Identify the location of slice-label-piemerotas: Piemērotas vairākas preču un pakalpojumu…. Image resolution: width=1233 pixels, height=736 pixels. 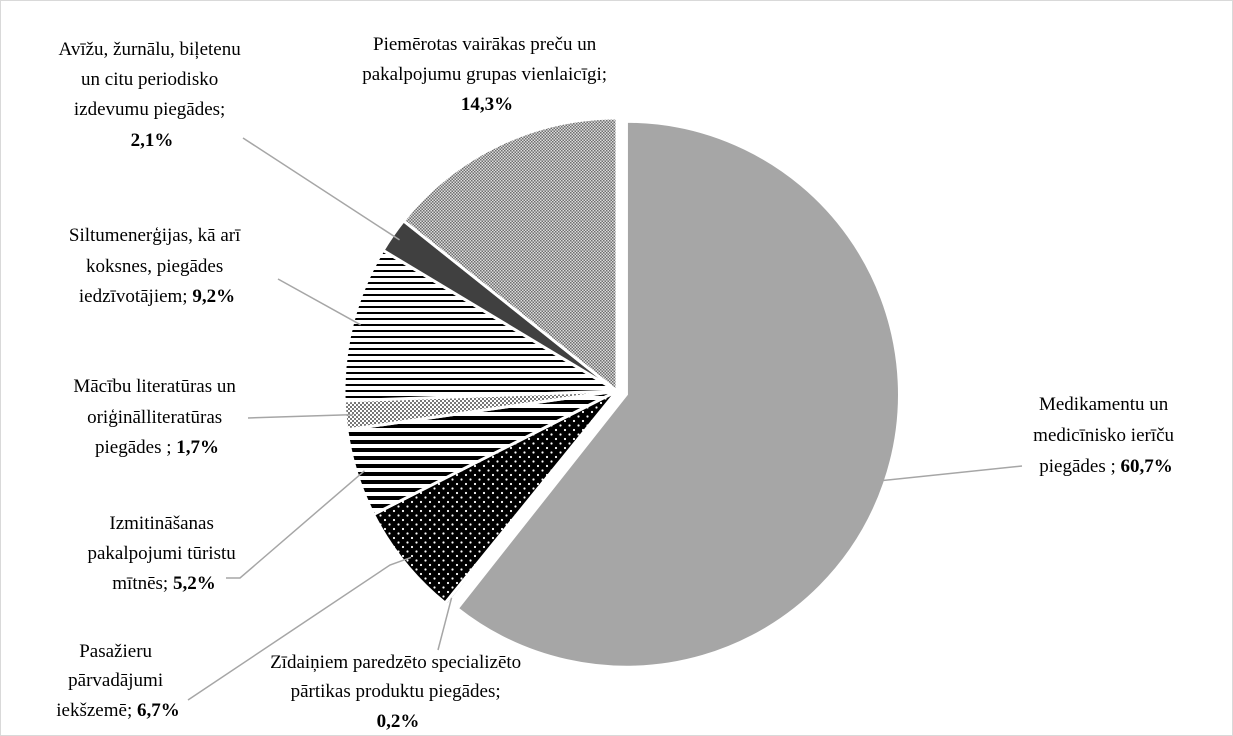
(487, 74).